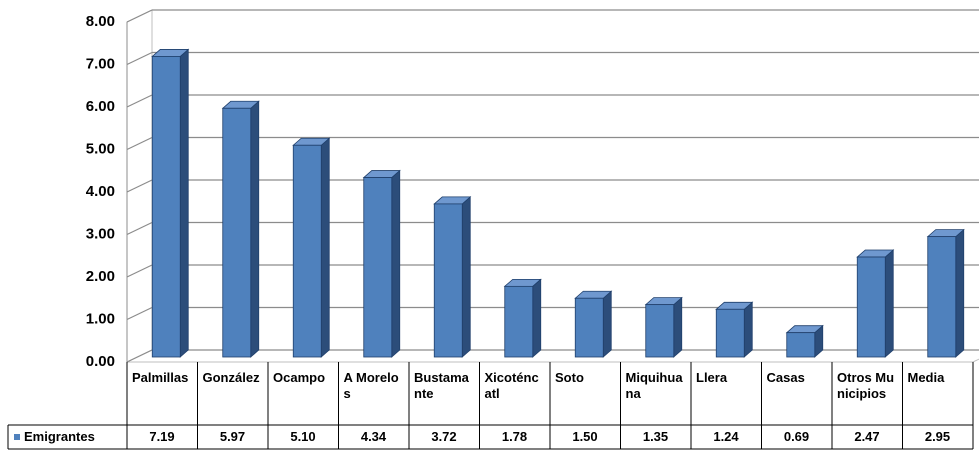 The width and height of the screenshot is (979, 450). What do you see at coordinates (160, 377) in the screenshot?
I see `x-tick-label: Palmillas` at bounding box center [160, 377].